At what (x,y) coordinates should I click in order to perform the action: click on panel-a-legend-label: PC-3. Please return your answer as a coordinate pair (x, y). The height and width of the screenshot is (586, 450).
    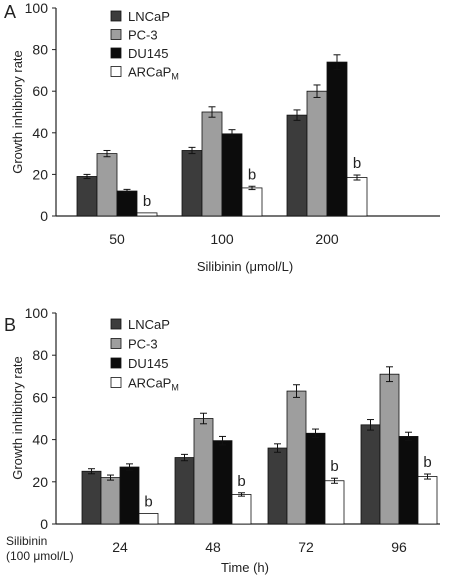
    Looking at the image, I should click on (143, 35).